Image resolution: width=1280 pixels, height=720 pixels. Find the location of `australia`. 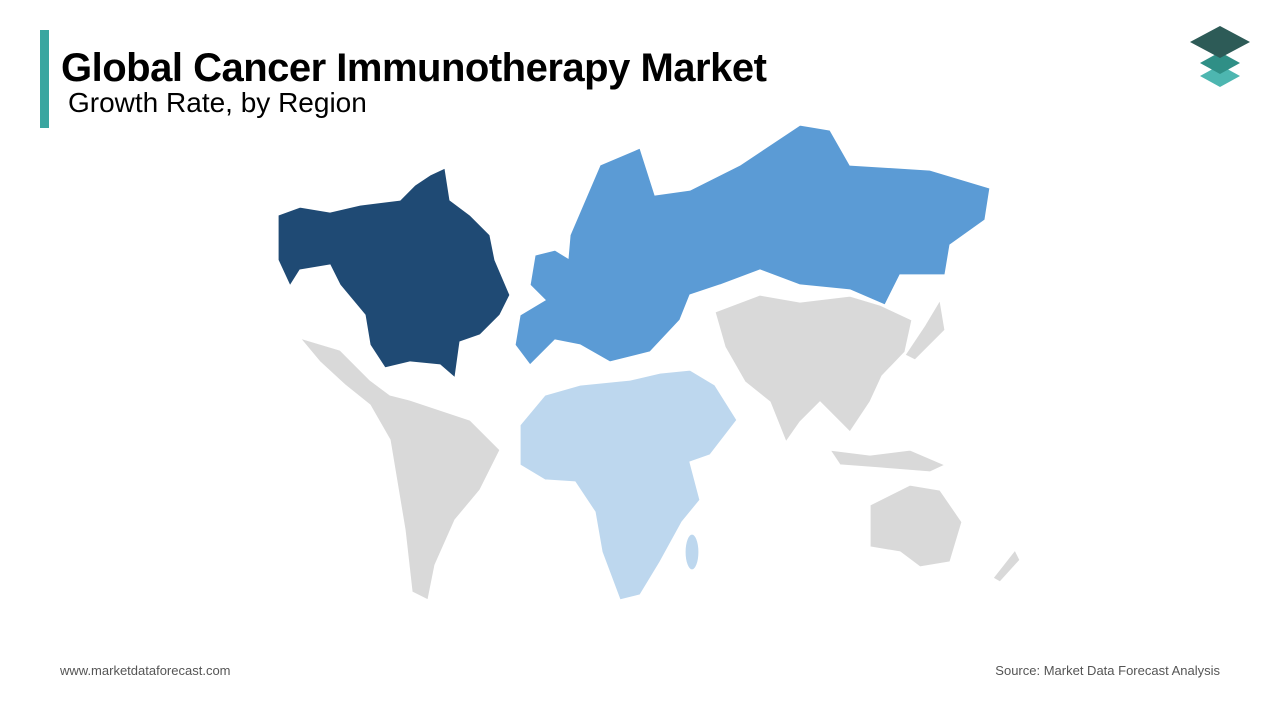

australia is located at coordinates (916, 526).